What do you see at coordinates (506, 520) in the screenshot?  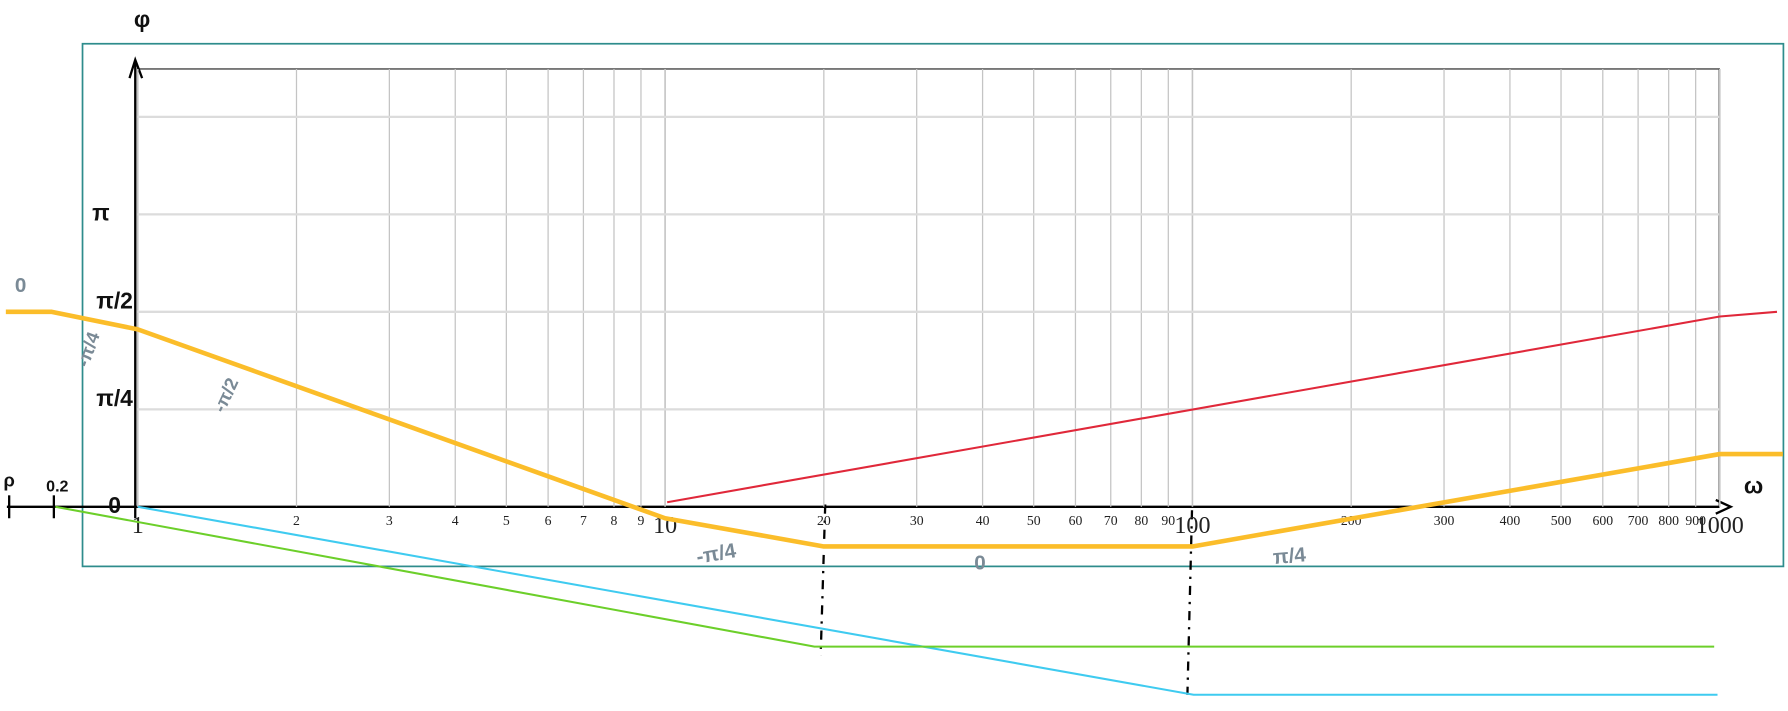 I see `x-tick-label: 5` at bounding box center [506, 520].